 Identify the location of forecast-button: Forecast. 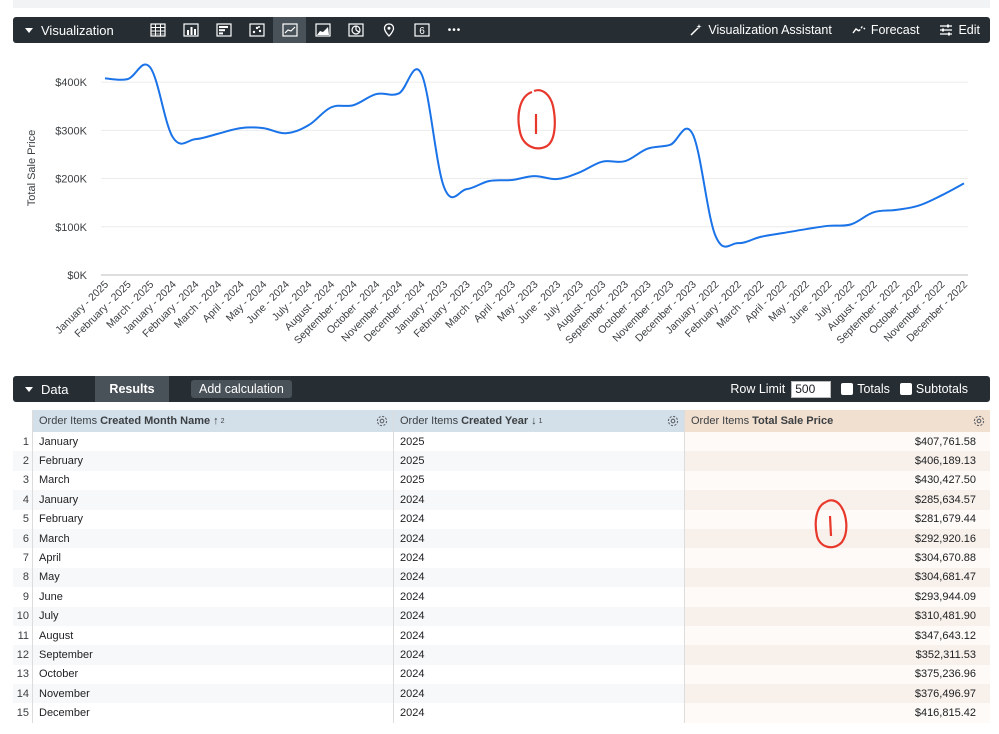
(886, 30).